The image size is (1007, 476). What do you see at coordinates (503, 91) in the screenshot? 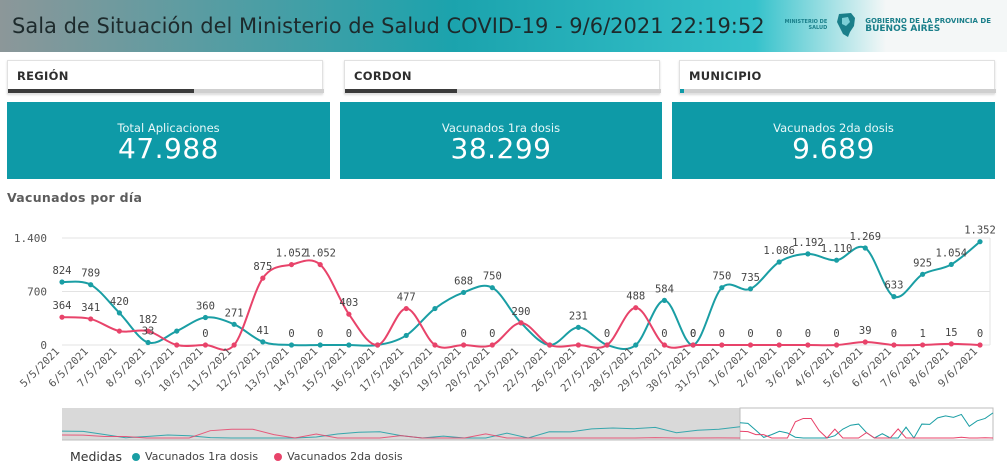
I see `slicer-cordon-scroll-track` at bounding box center [503, 91].